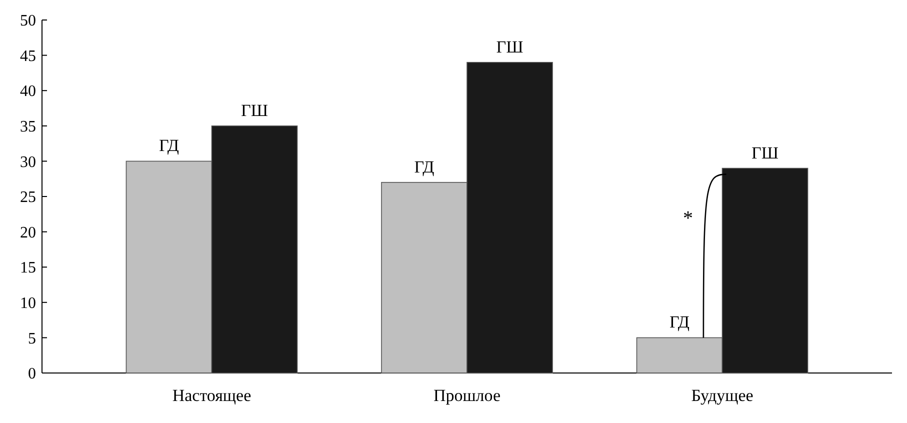 This screenshot has width=907, height=423. What do you see at coordinates (467, 395) in the screenshot?
I see `x-tick-label: Прошлое` at bounding box center [467, 395].